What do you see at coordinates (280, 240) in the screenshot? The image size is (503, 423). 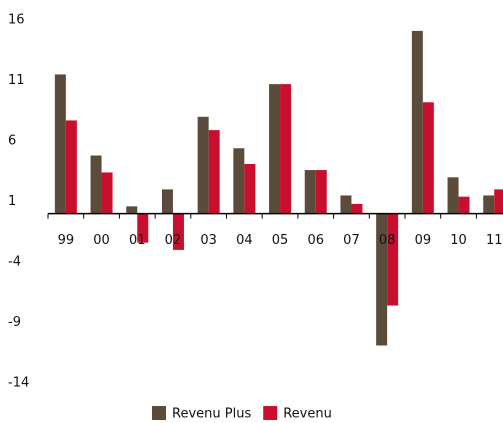 I see `x-tick-label: 05` at bounding box center [280, 240].